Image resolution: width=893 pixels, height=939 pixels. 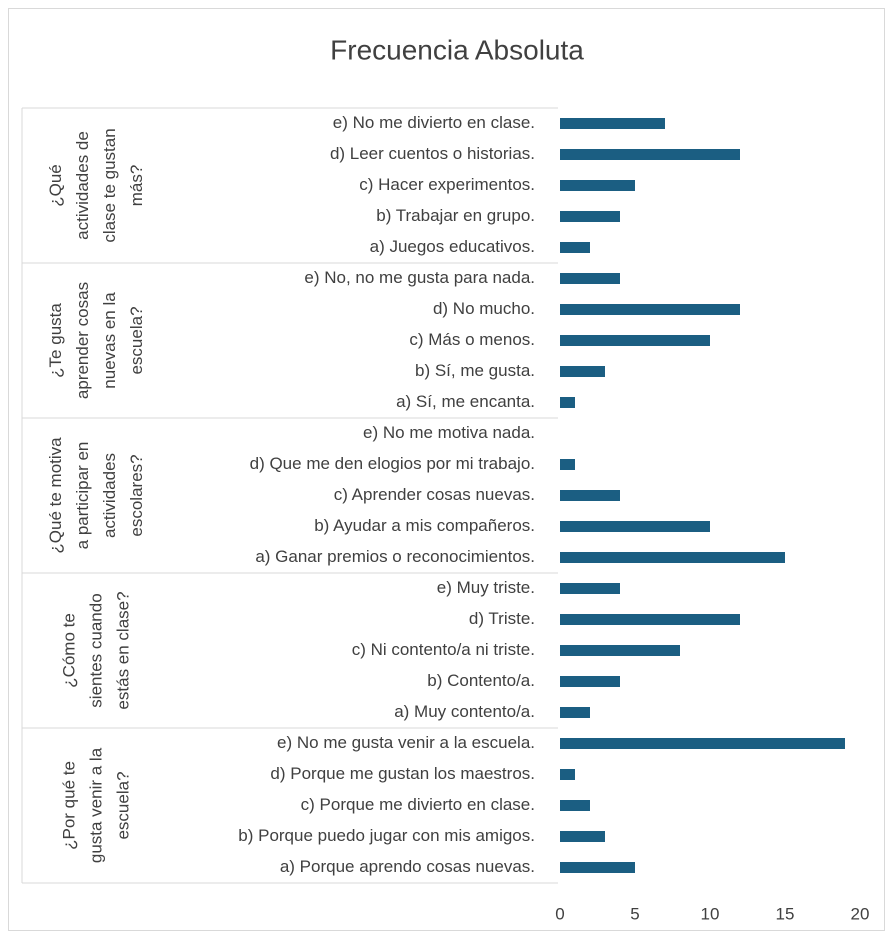 I want to click on category-label: d) Triste., so click(x=502, y=618).